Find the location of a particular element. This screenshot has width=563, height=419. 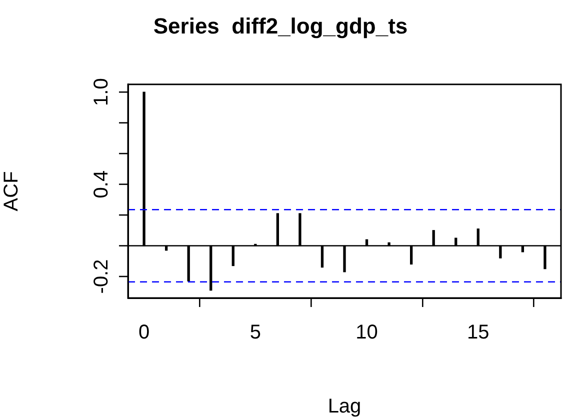

y-tick-label: 0.4 is located at coordinates (101, 184).